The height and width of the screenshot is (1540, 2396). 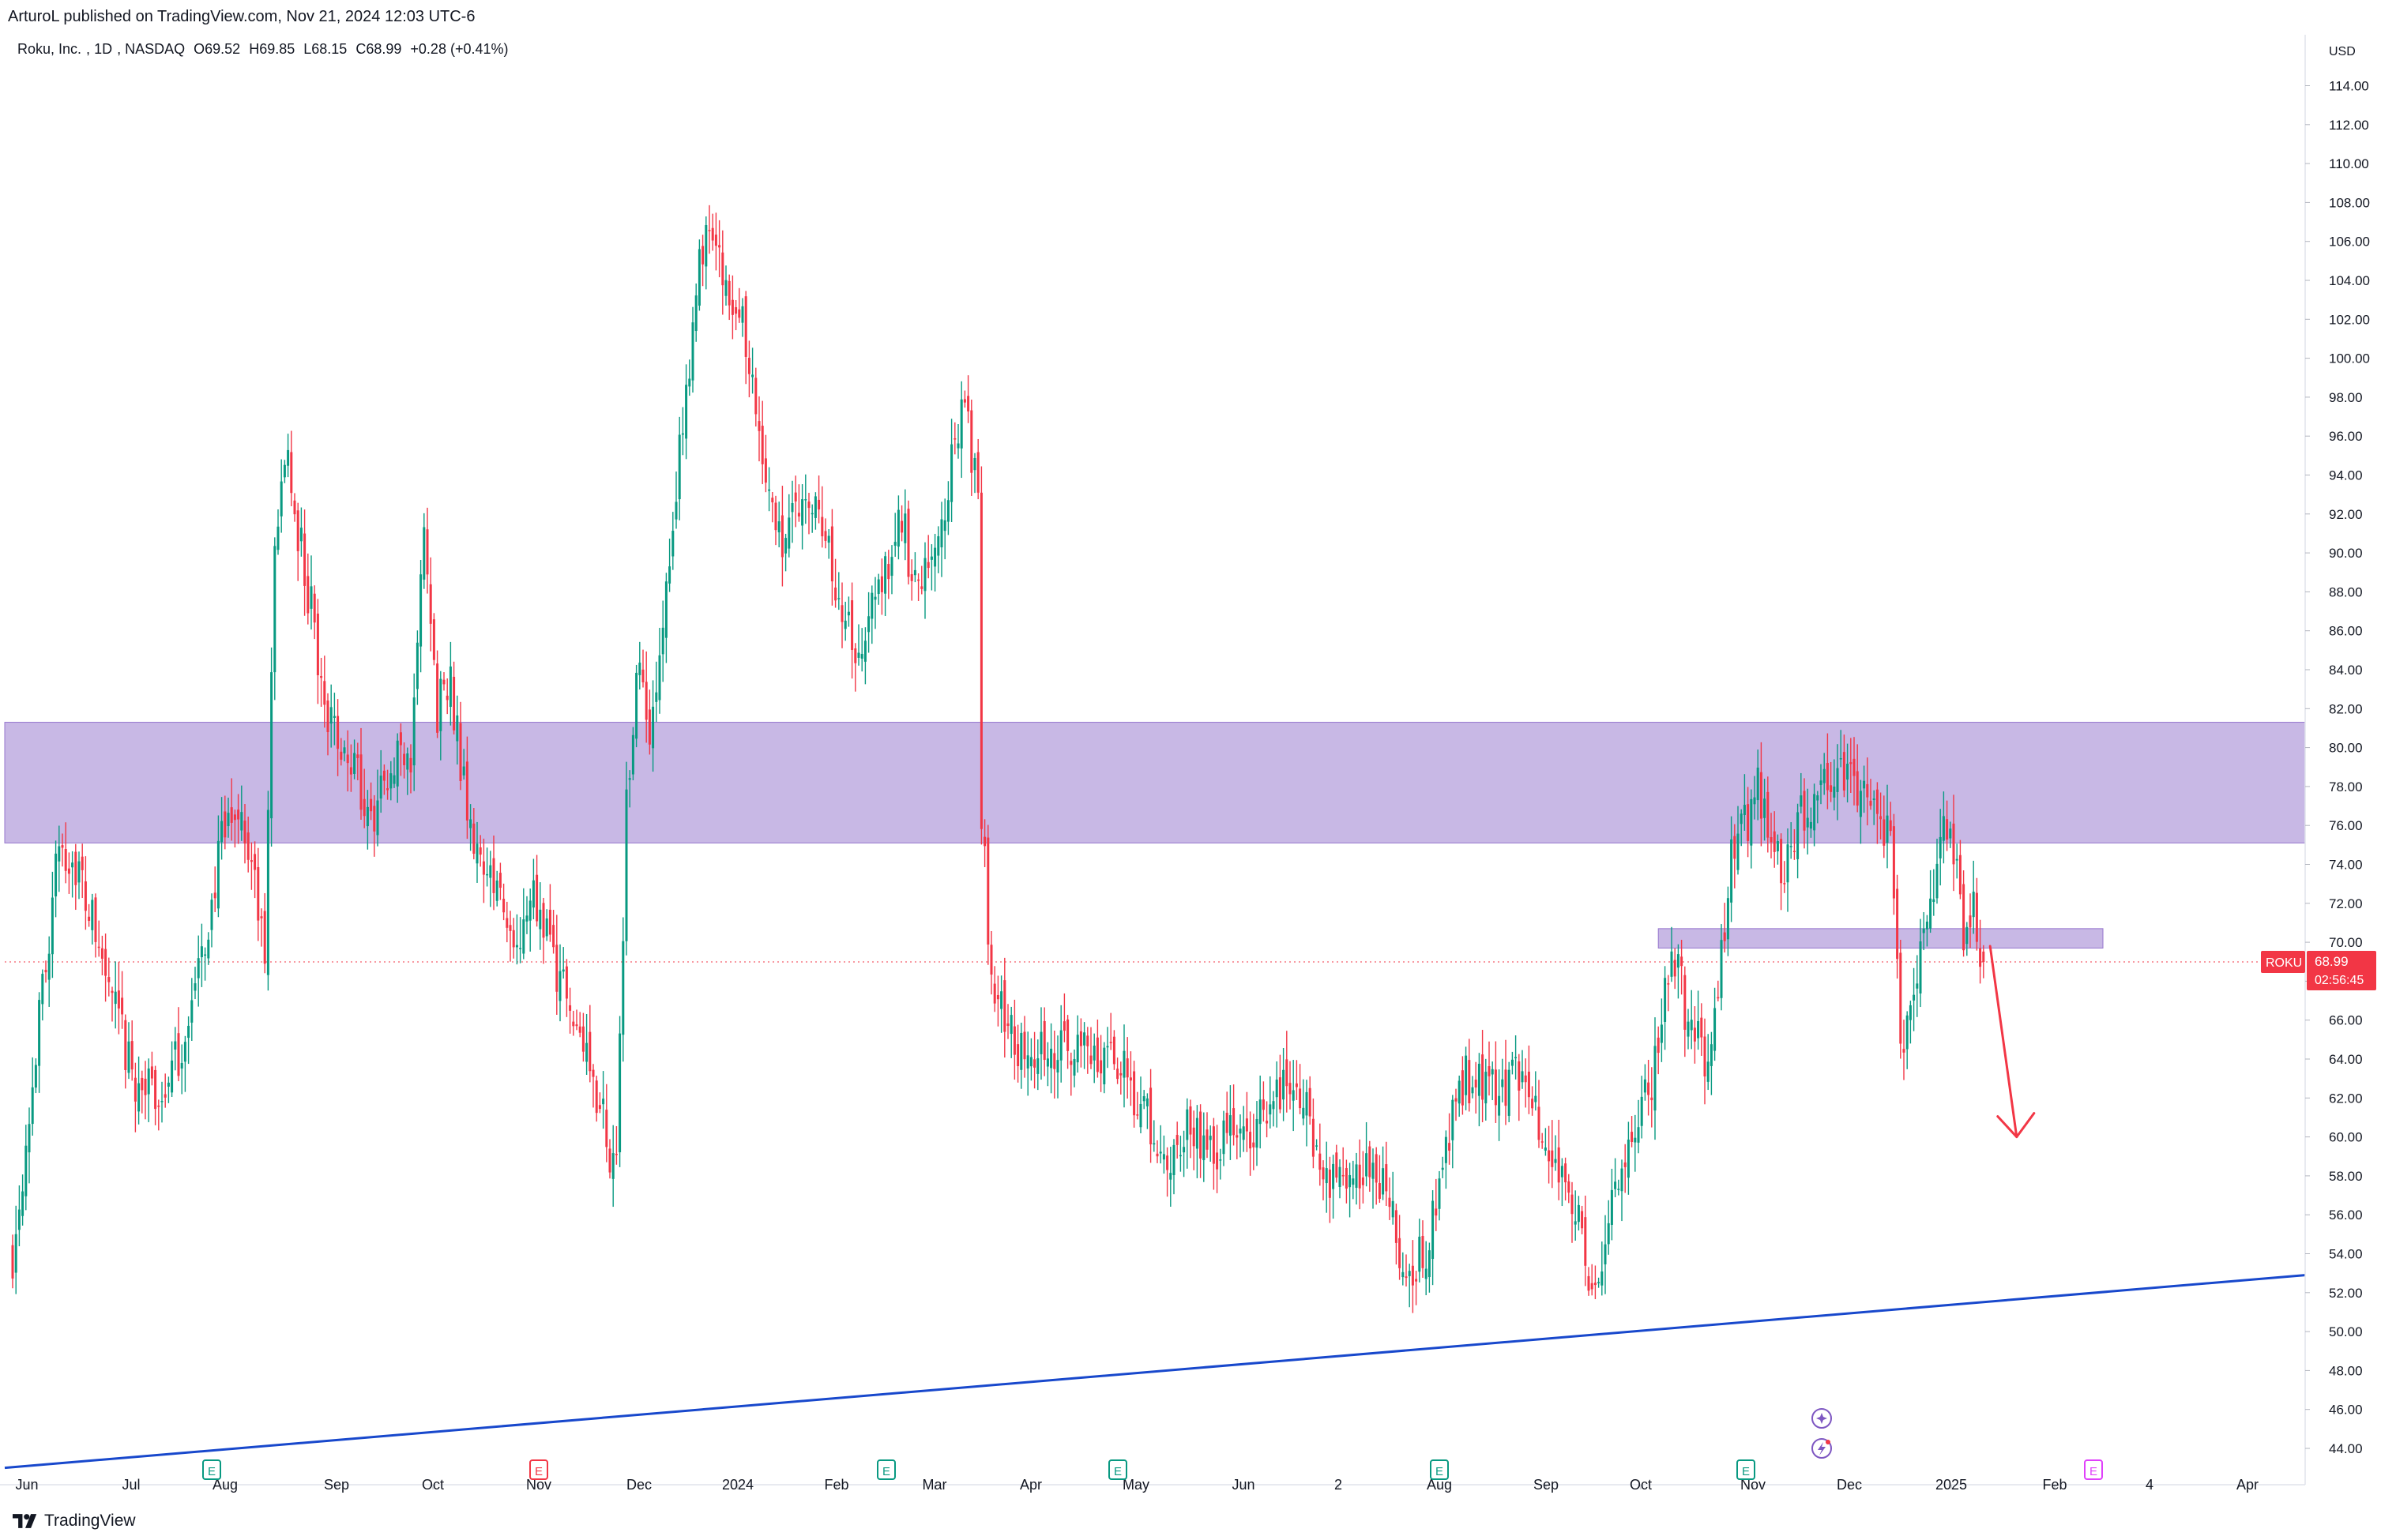 I want to click on legend-open: O69.52, so click(x=217, y=49).